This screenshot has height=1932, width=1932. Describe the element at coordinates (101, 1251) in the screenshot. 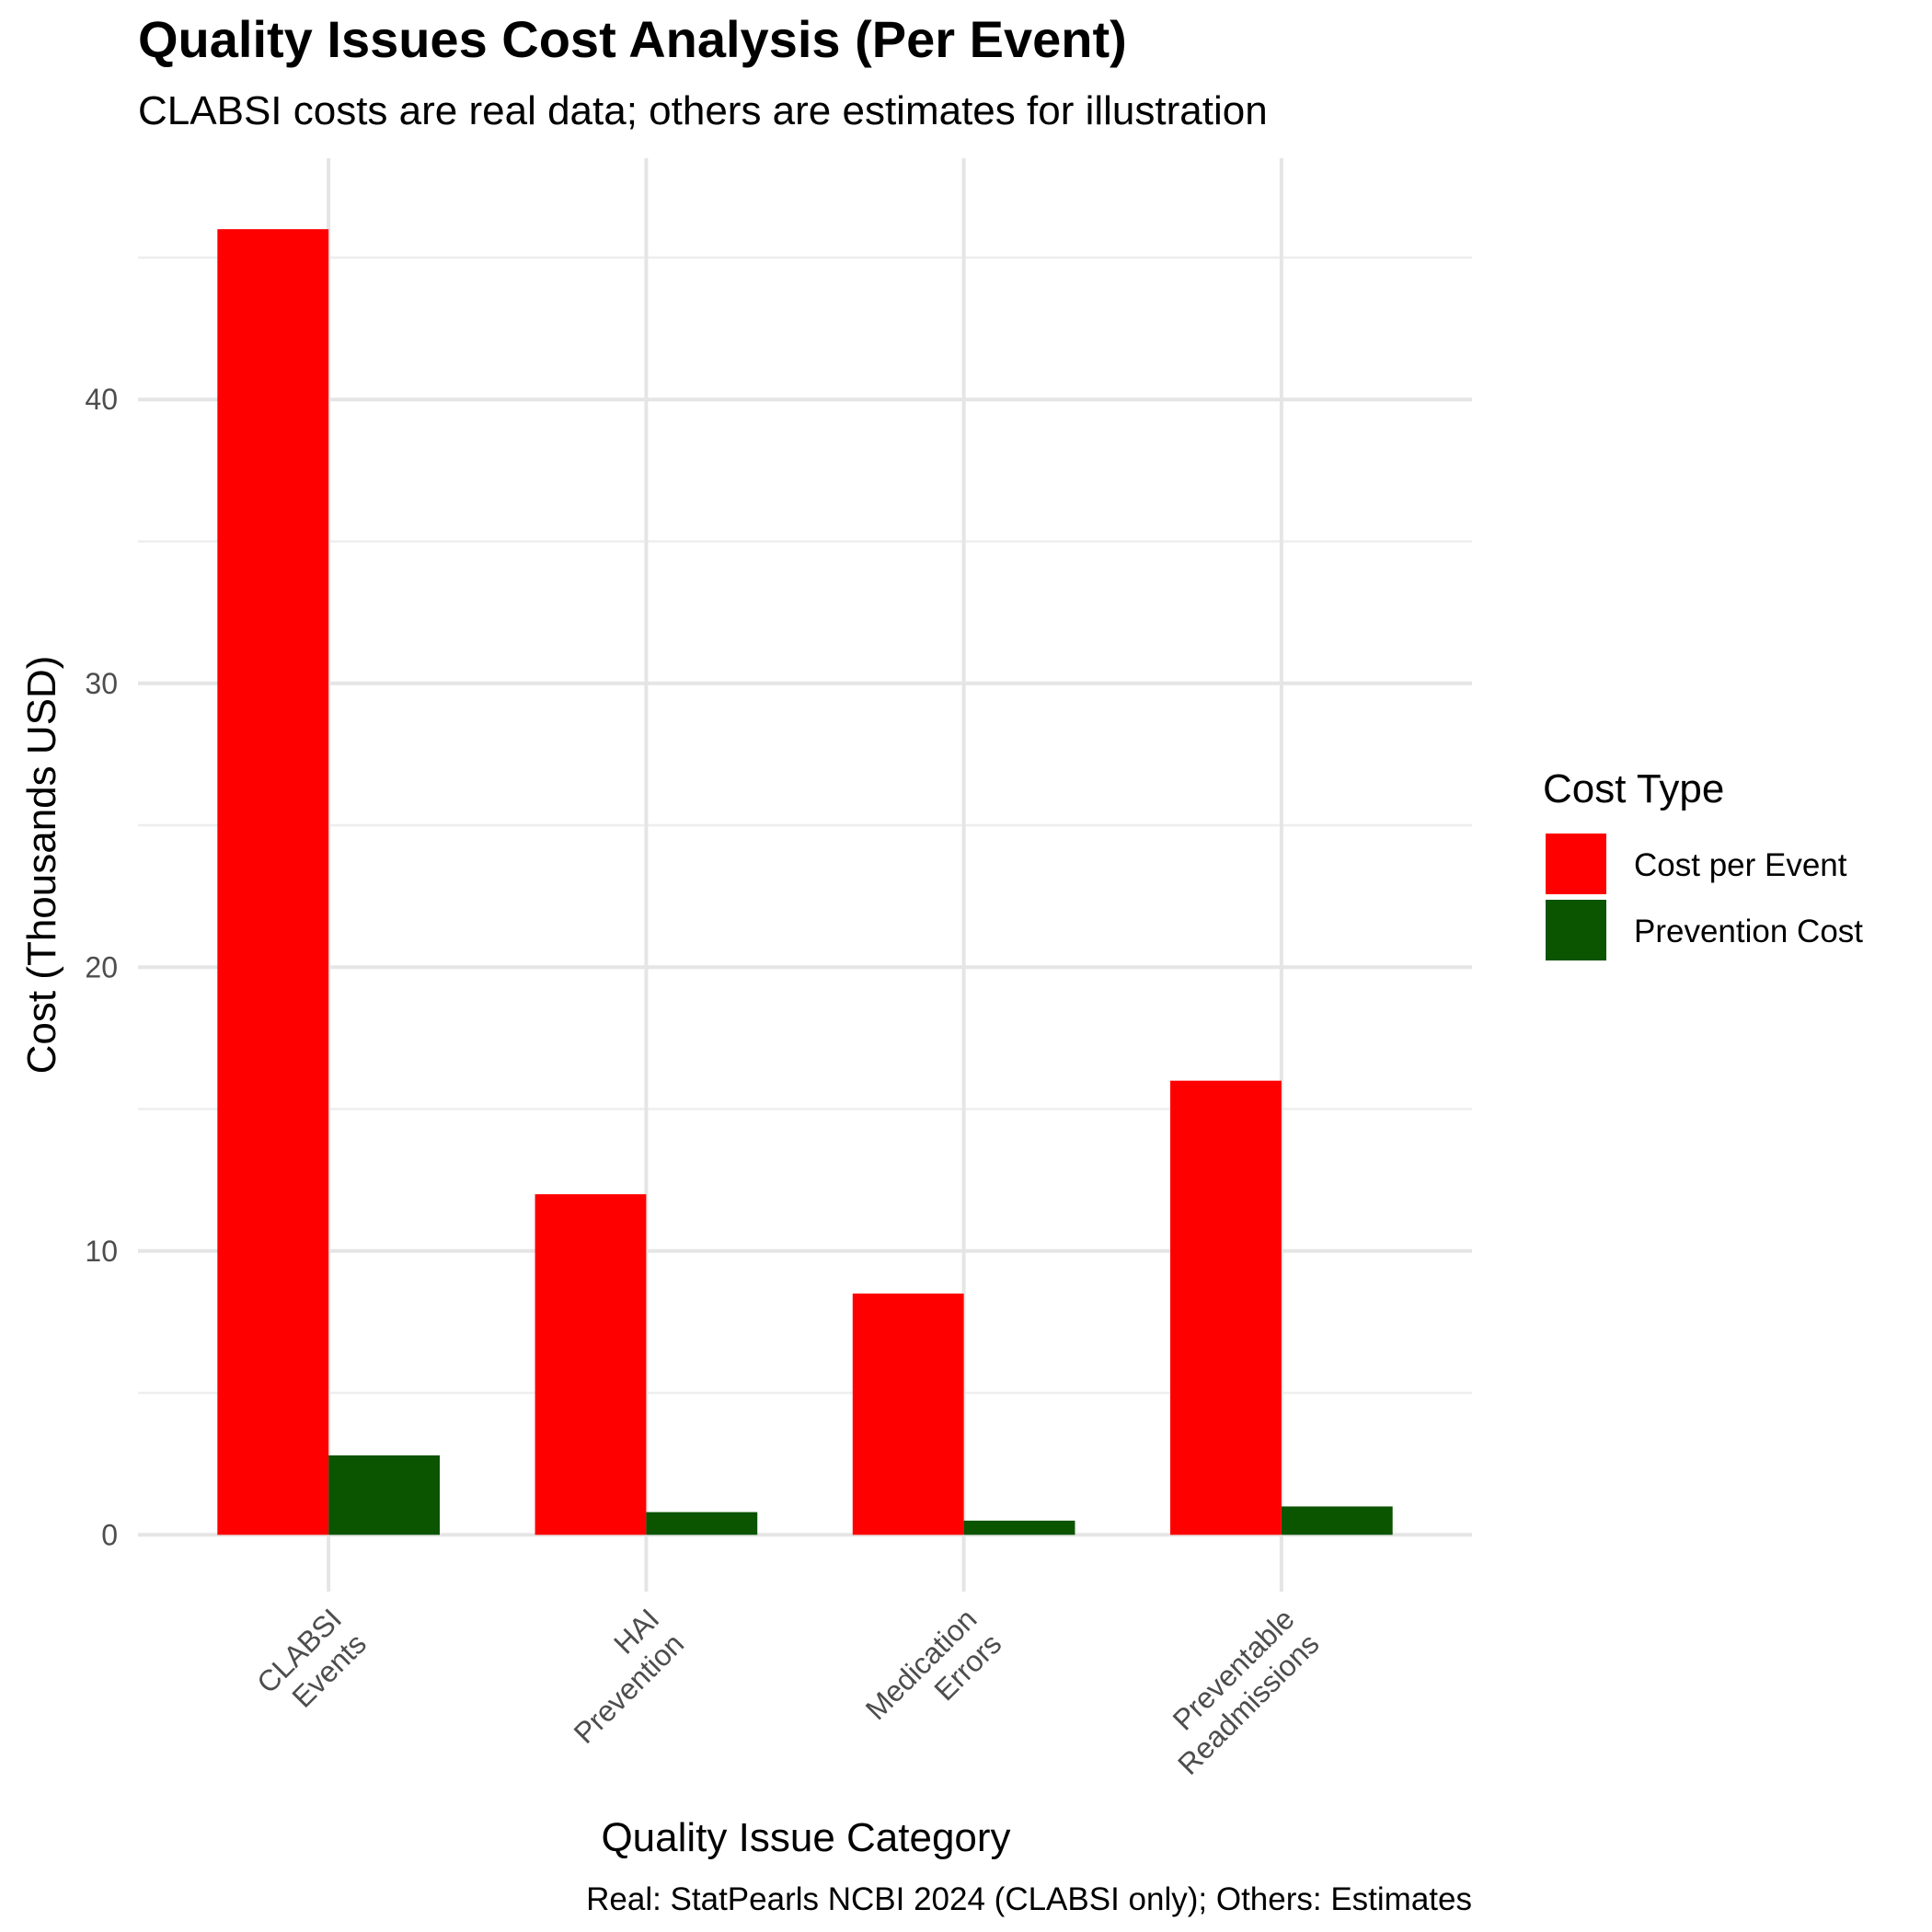

I see `y-tick-label: 10` at that location.